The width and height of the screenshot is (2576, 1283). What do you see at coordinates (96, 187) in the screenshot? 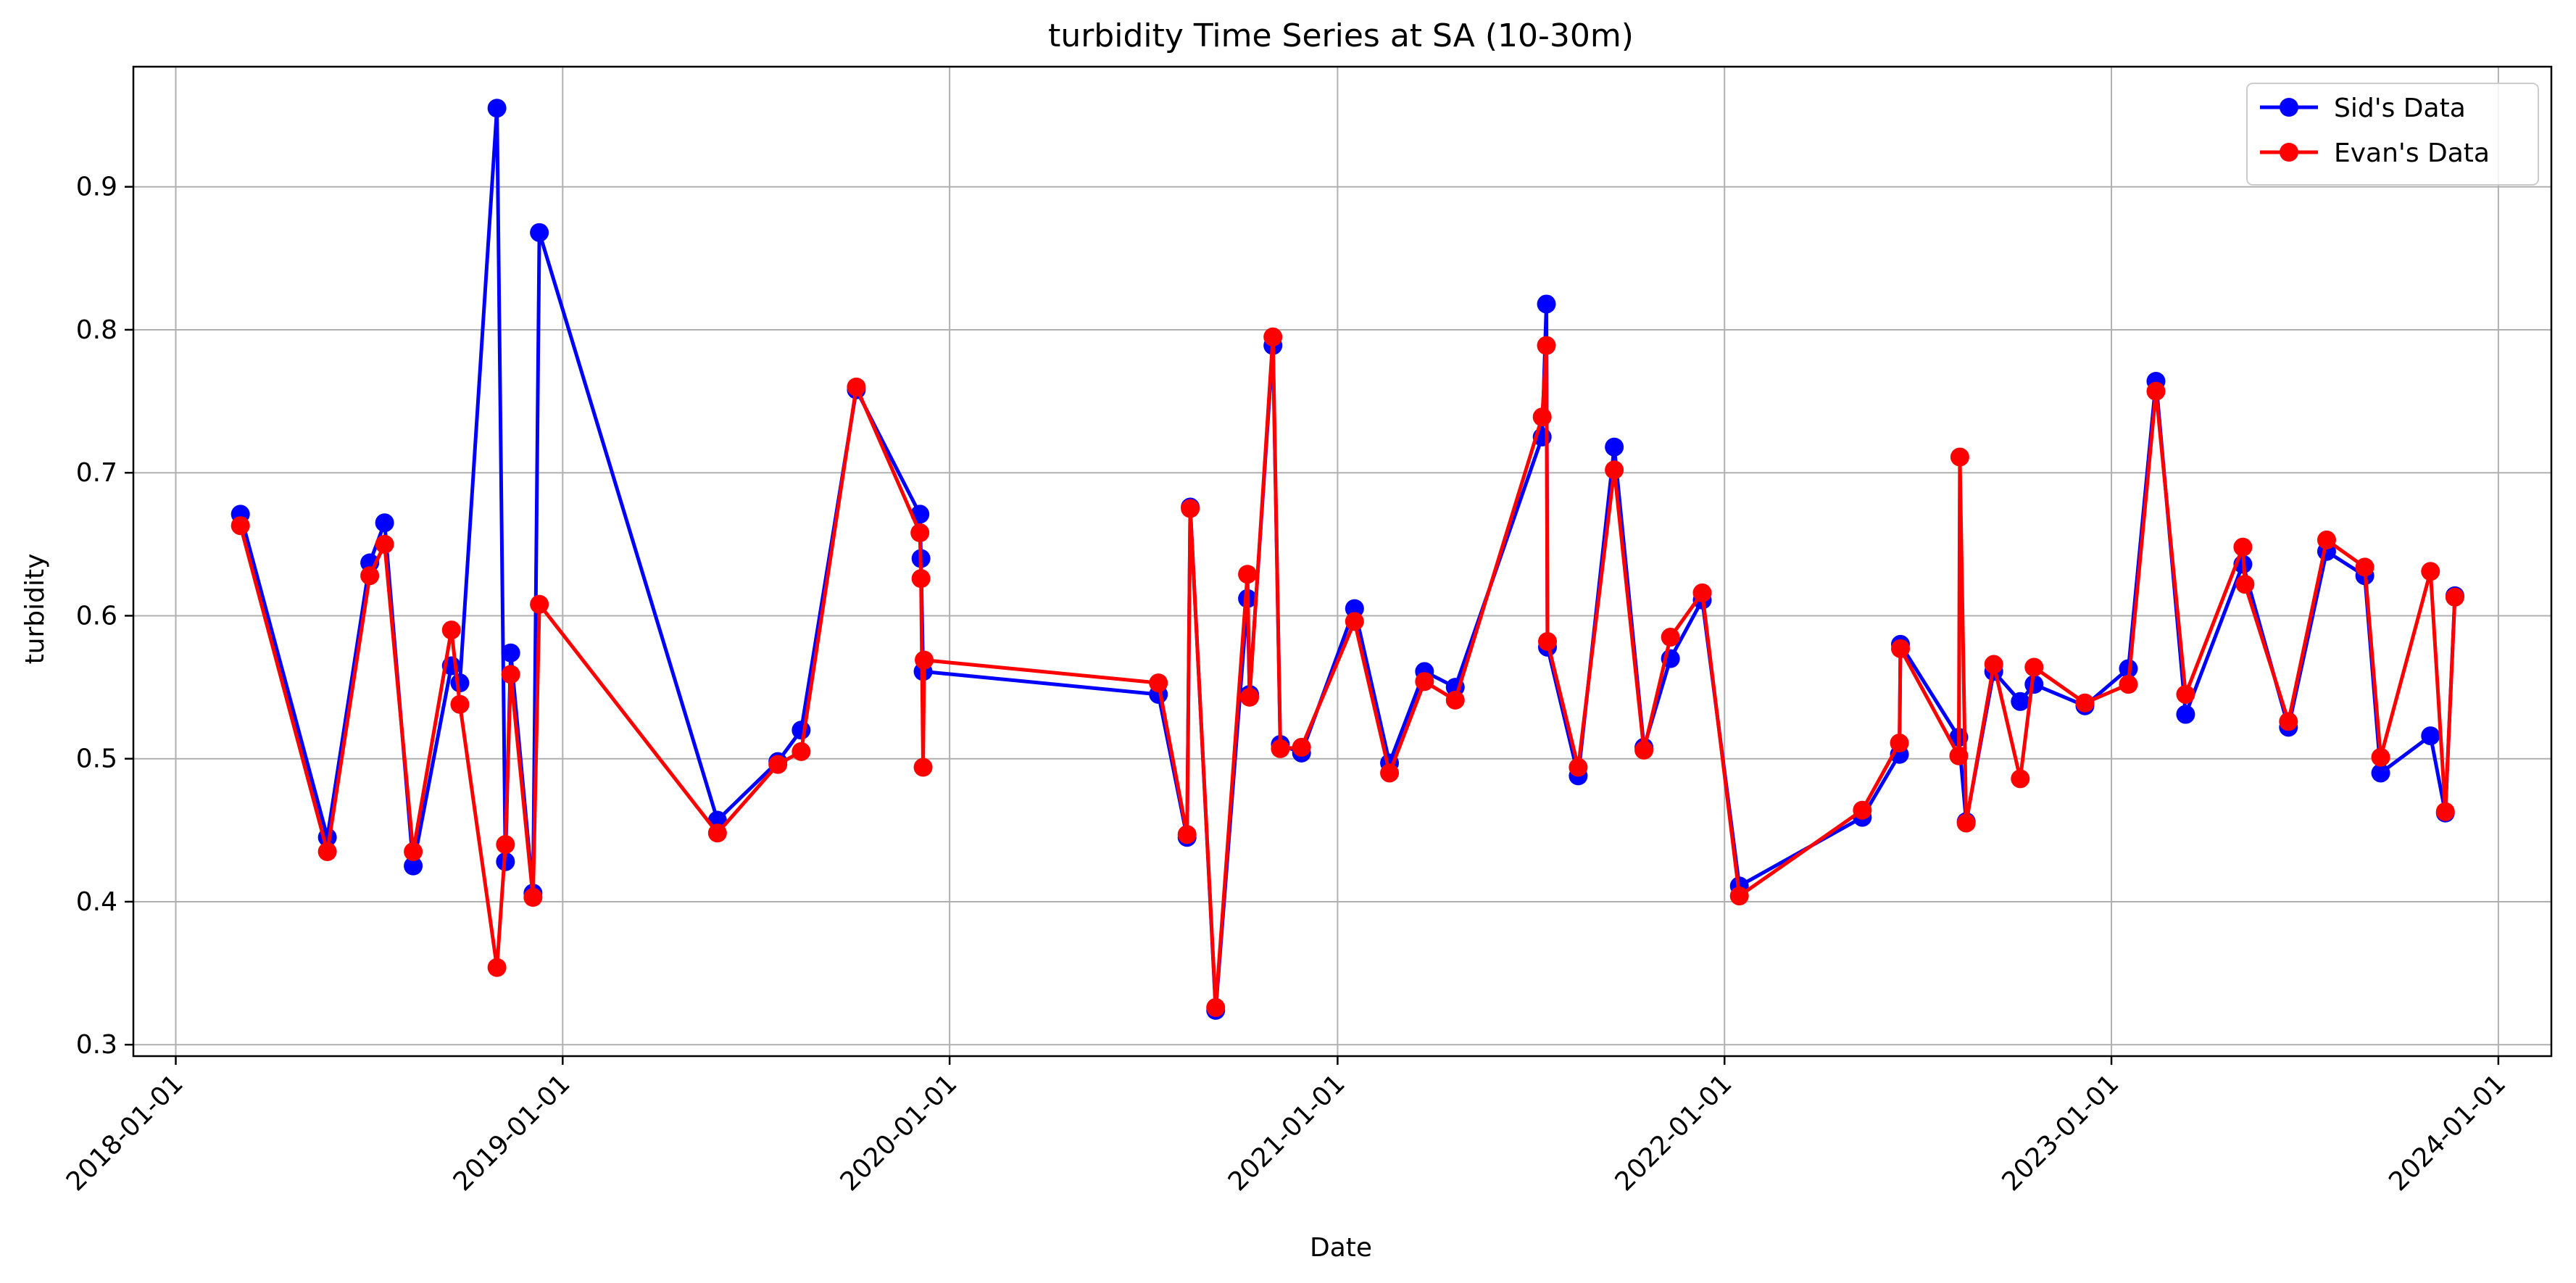
I see `y-tick-label: 0.9` at bounding box center [96, 187].